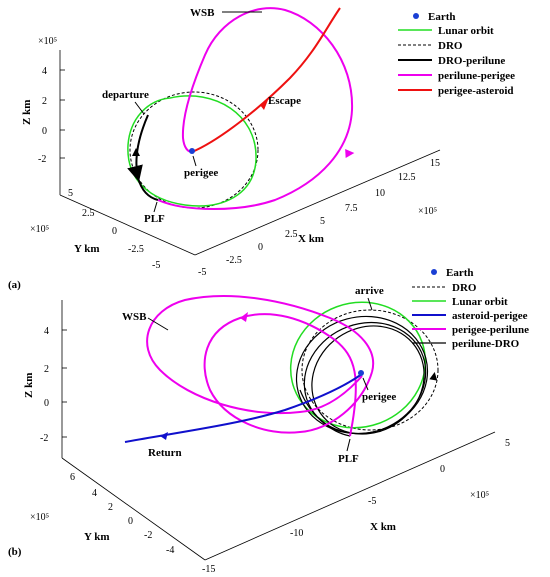  What do you see at coordinates (234, 260) in the screenshot?
I see `panel-a-x-tick: -2.5` at bounding box center [234, 260].